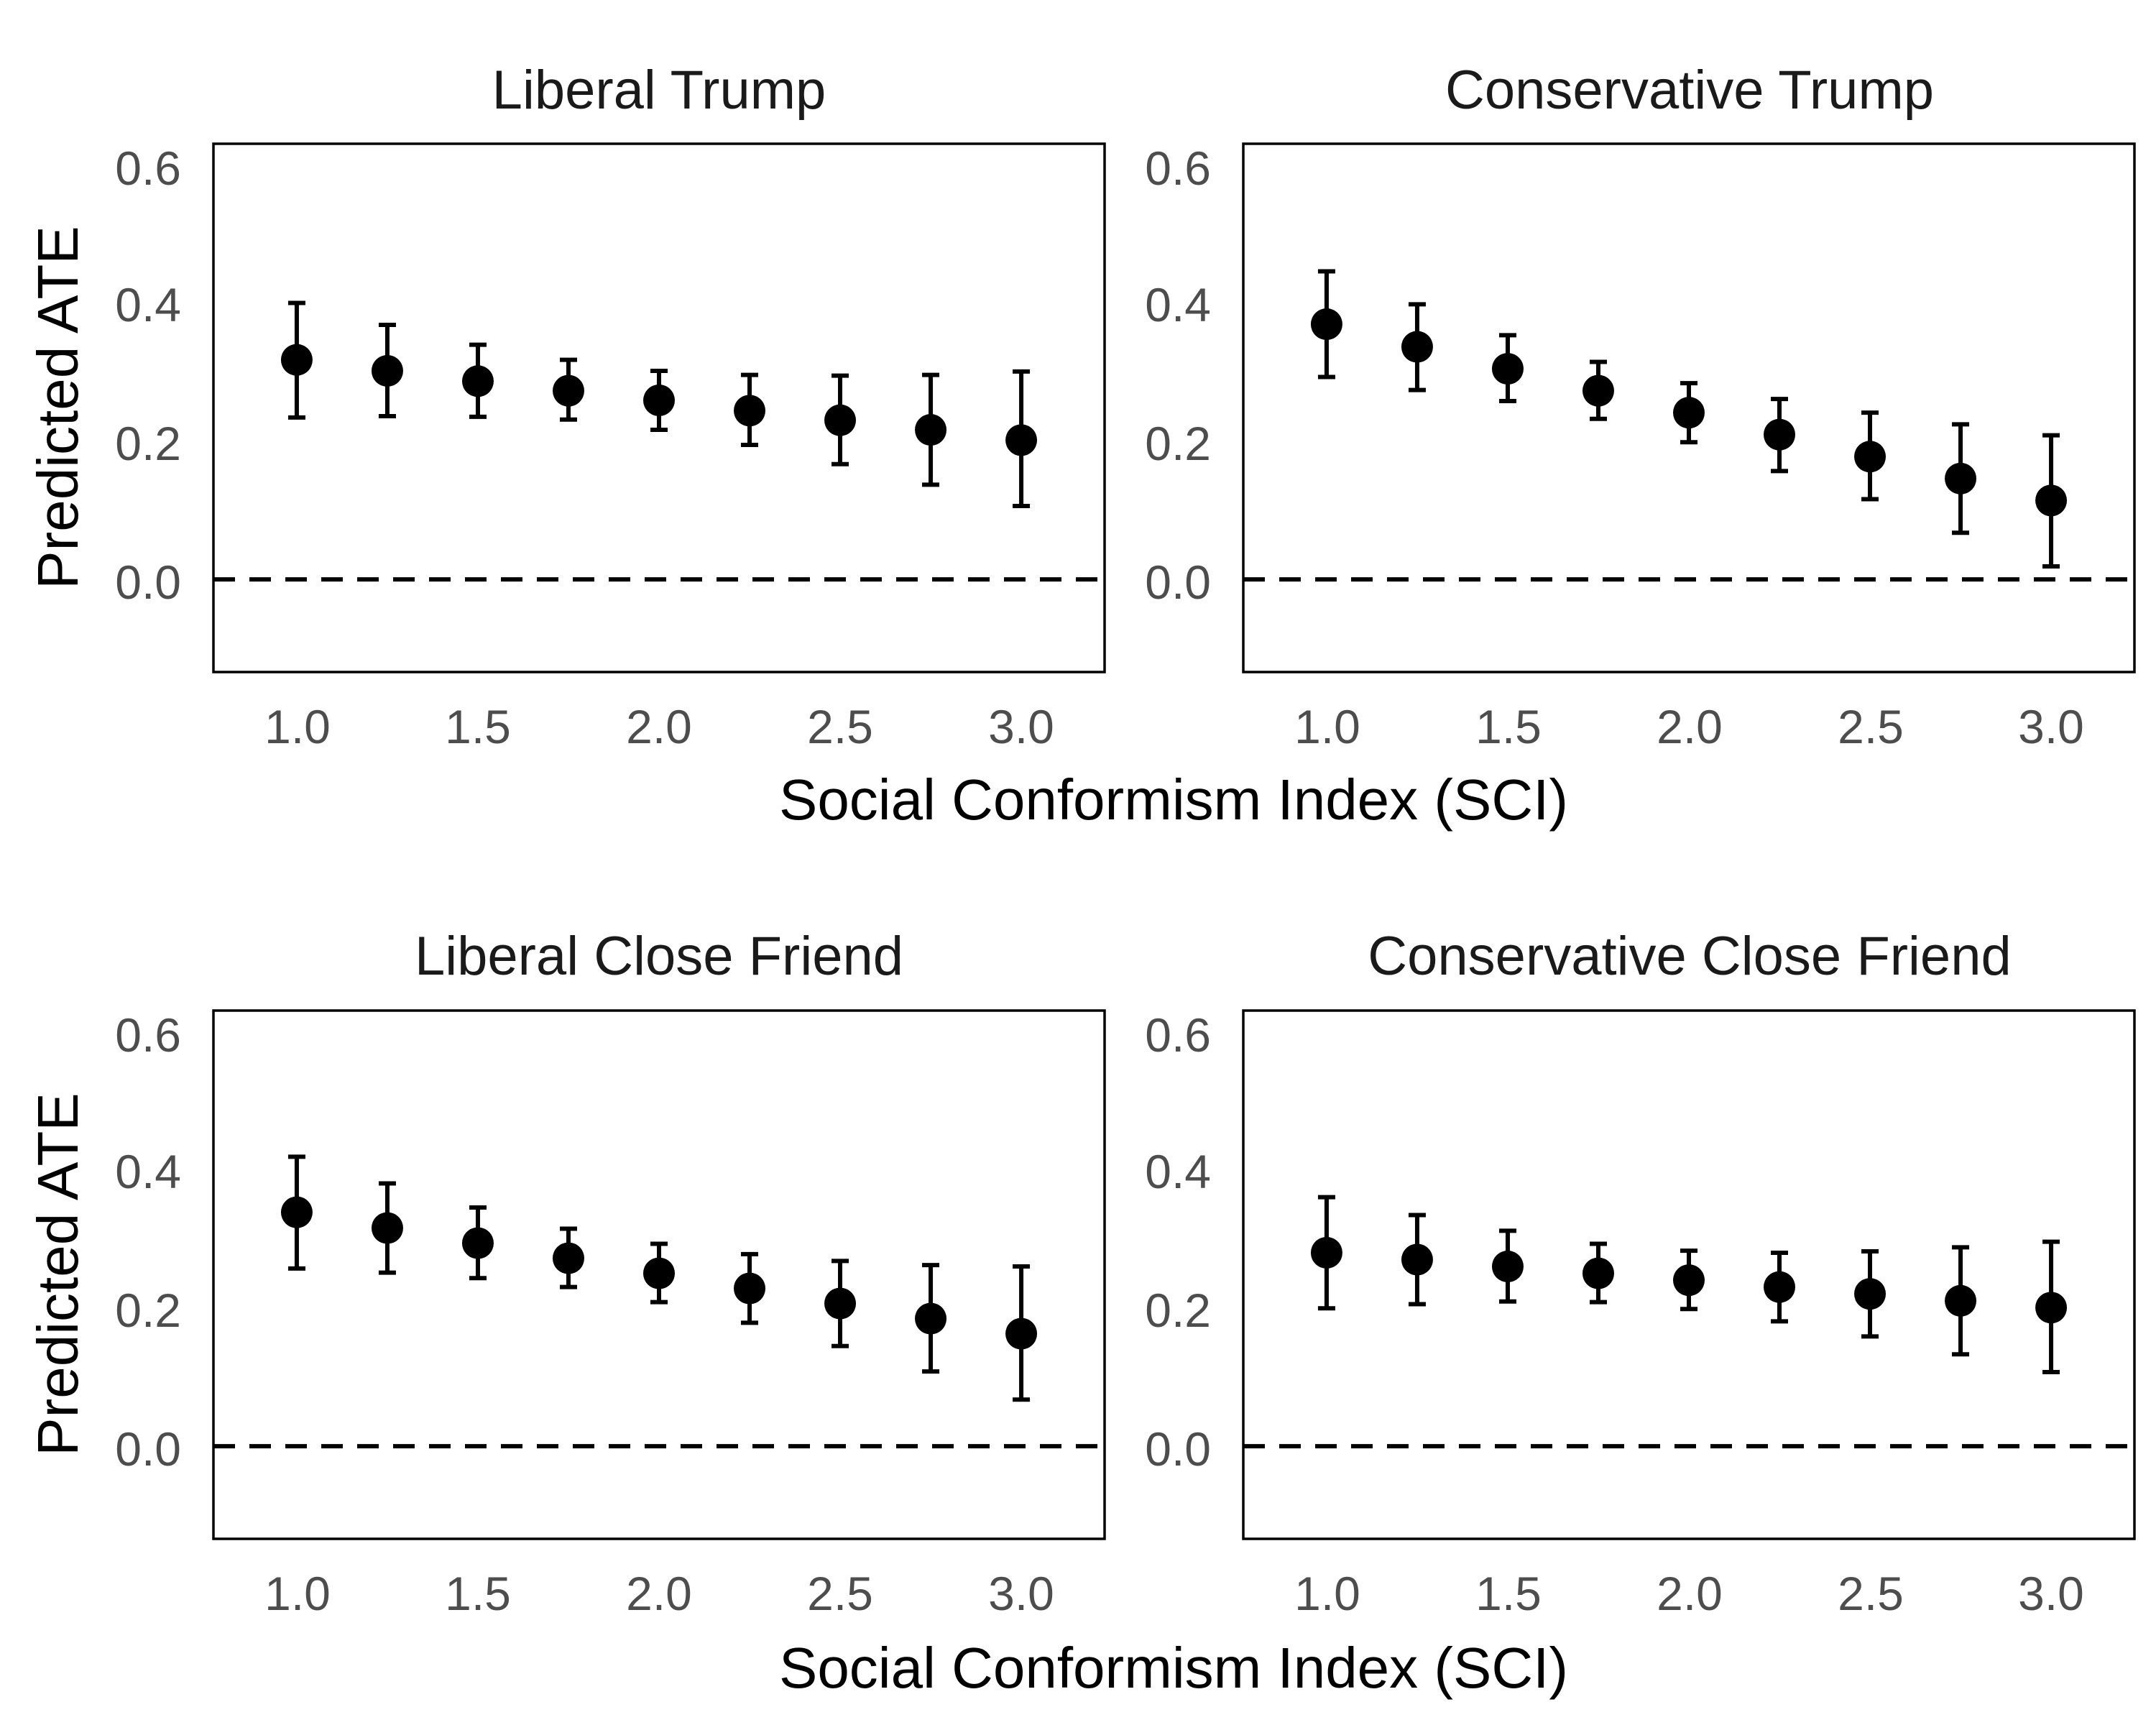  I want to click on panel-title: Conservative Trump, so click(1690, 90).